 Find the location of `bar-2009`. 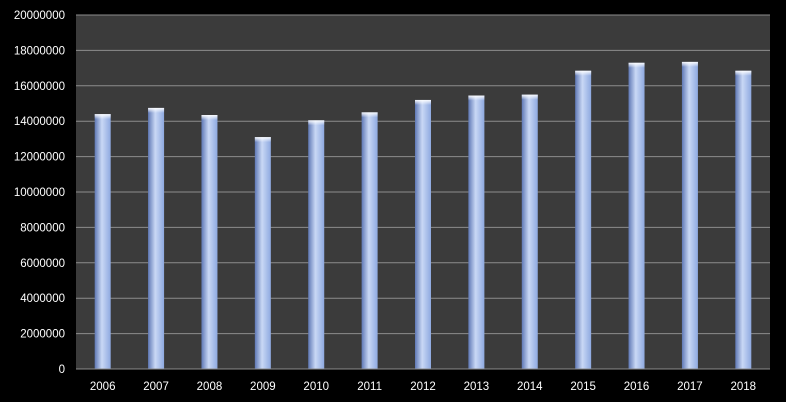

bar-2009 is located at coordinates (262, 253).